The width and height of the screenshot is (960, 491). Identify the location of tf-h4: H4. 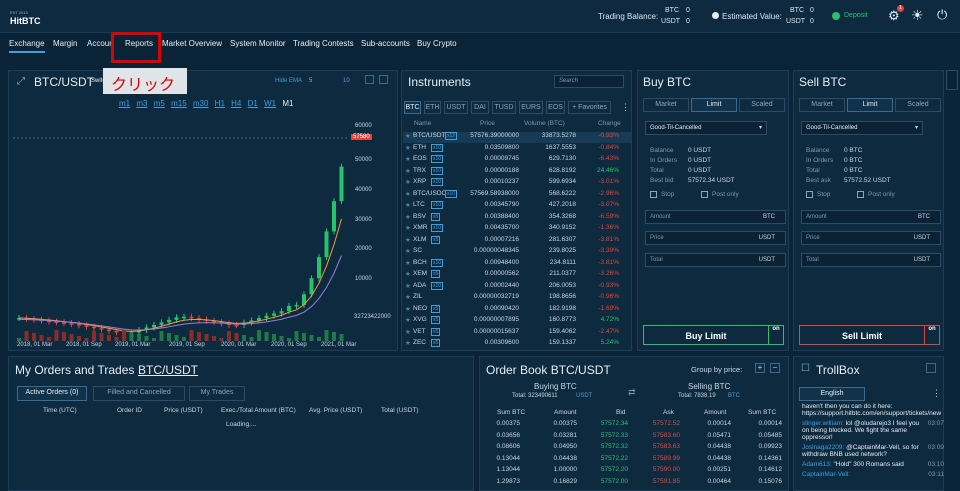
(236, 103).